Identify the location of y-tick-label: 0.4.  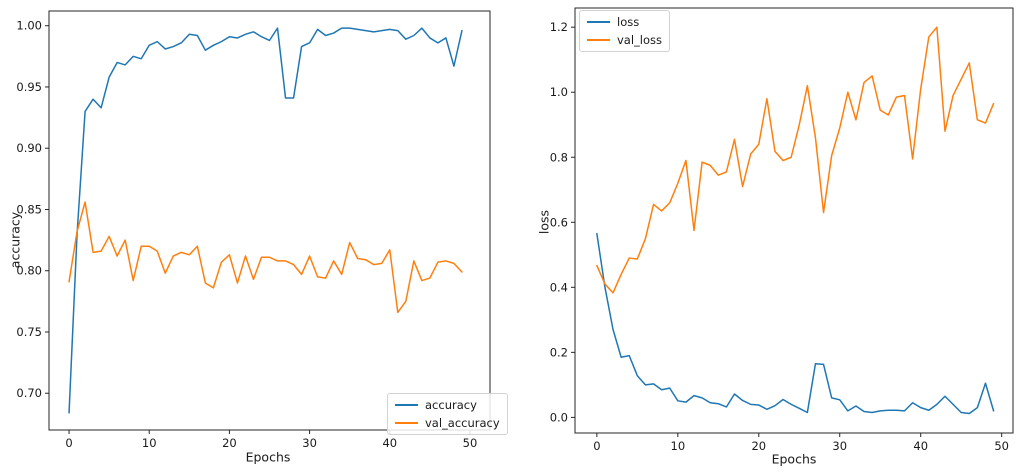
(559, 287).